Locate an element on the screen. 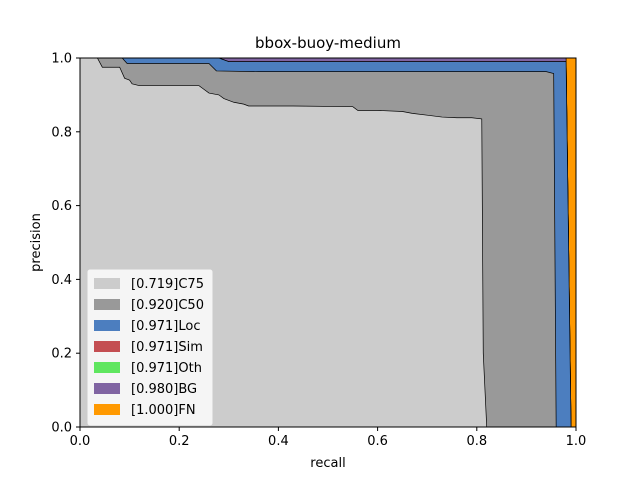 The width and height of the screenshot is (640, 480). y-tick-label: 1.0 is located at coordinates (61, 59).